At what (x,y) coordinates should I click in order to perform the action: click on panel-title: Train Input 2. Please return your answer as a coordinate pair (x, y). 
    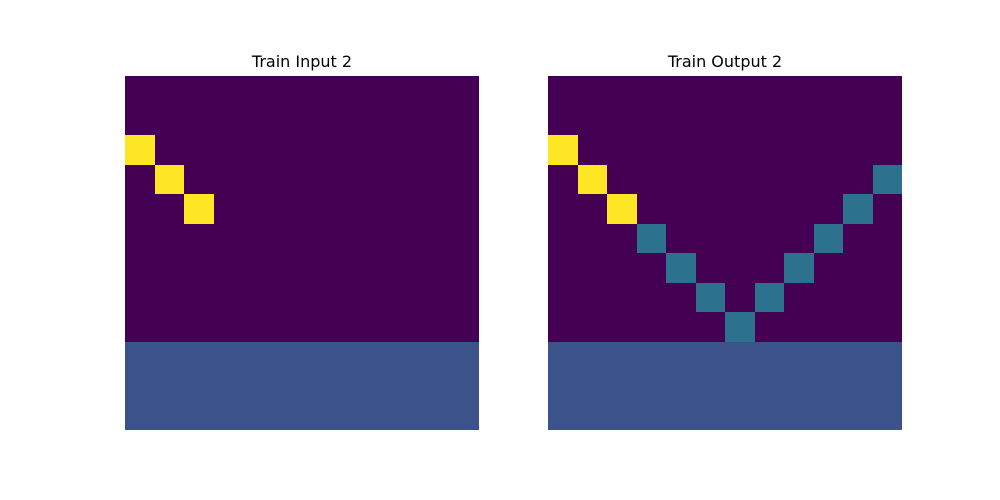
    Looking at the image, I should click on (302, 61).